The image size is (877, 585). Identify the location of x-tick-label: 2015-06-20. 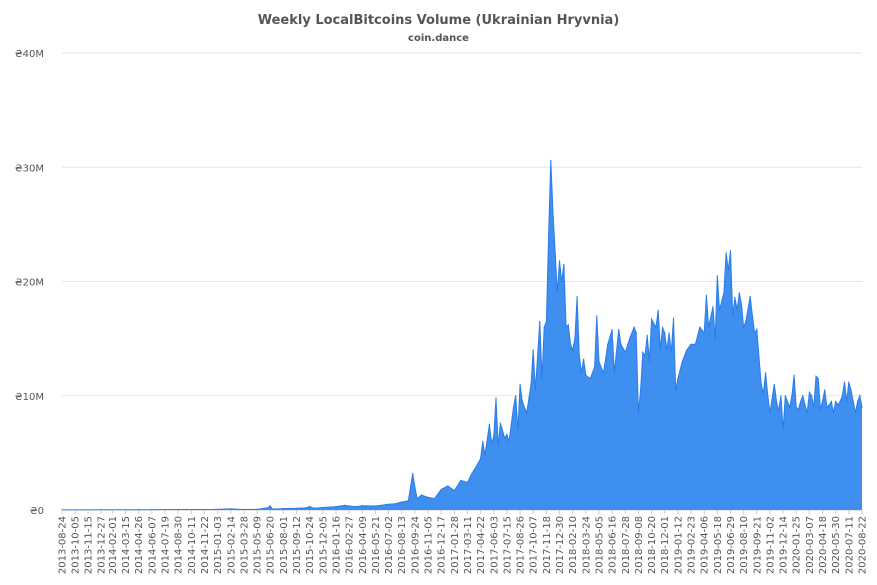
(271, 545).